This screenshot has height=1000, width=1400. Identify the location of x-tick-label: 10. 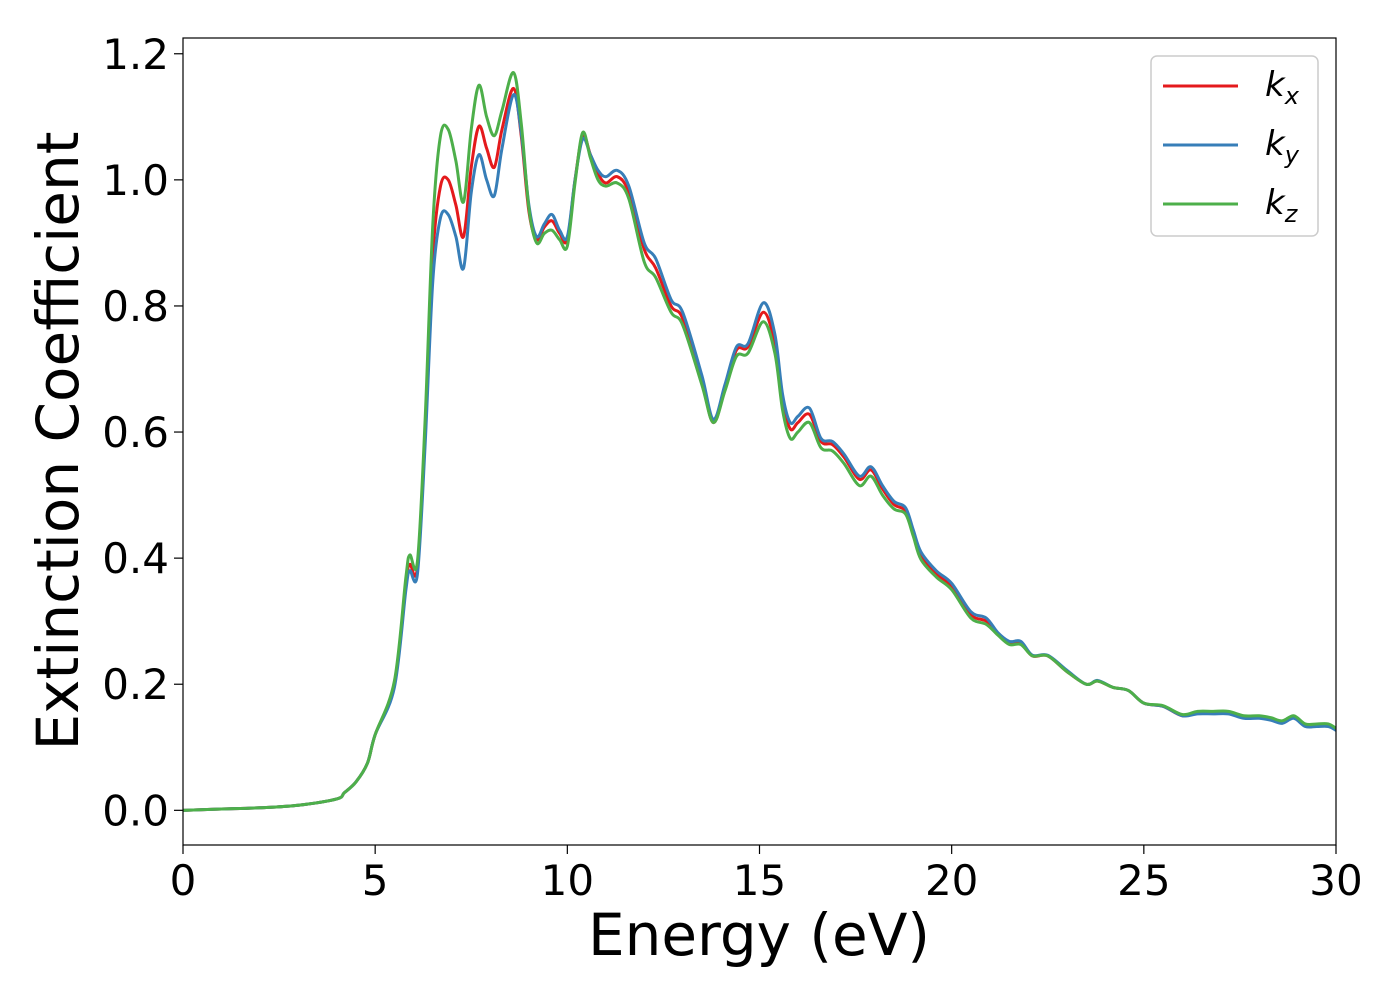
(567, 880).